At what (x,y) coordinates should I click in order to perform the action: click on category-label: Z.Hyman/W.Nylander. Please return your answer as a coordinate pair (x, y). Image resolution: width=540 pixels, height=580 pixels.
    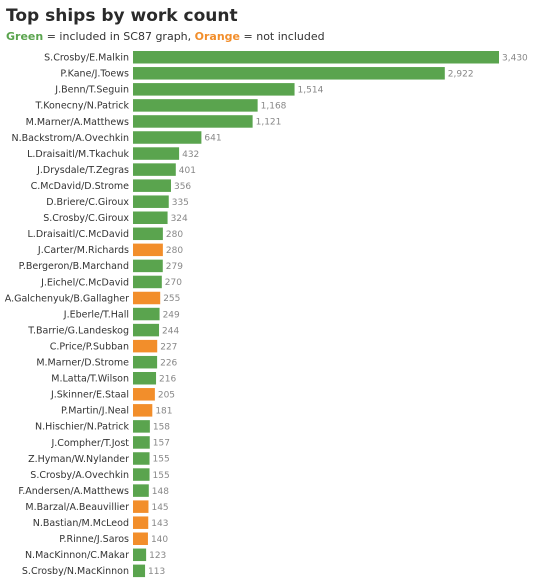
    Looking at the image, I should click on (78, 459).